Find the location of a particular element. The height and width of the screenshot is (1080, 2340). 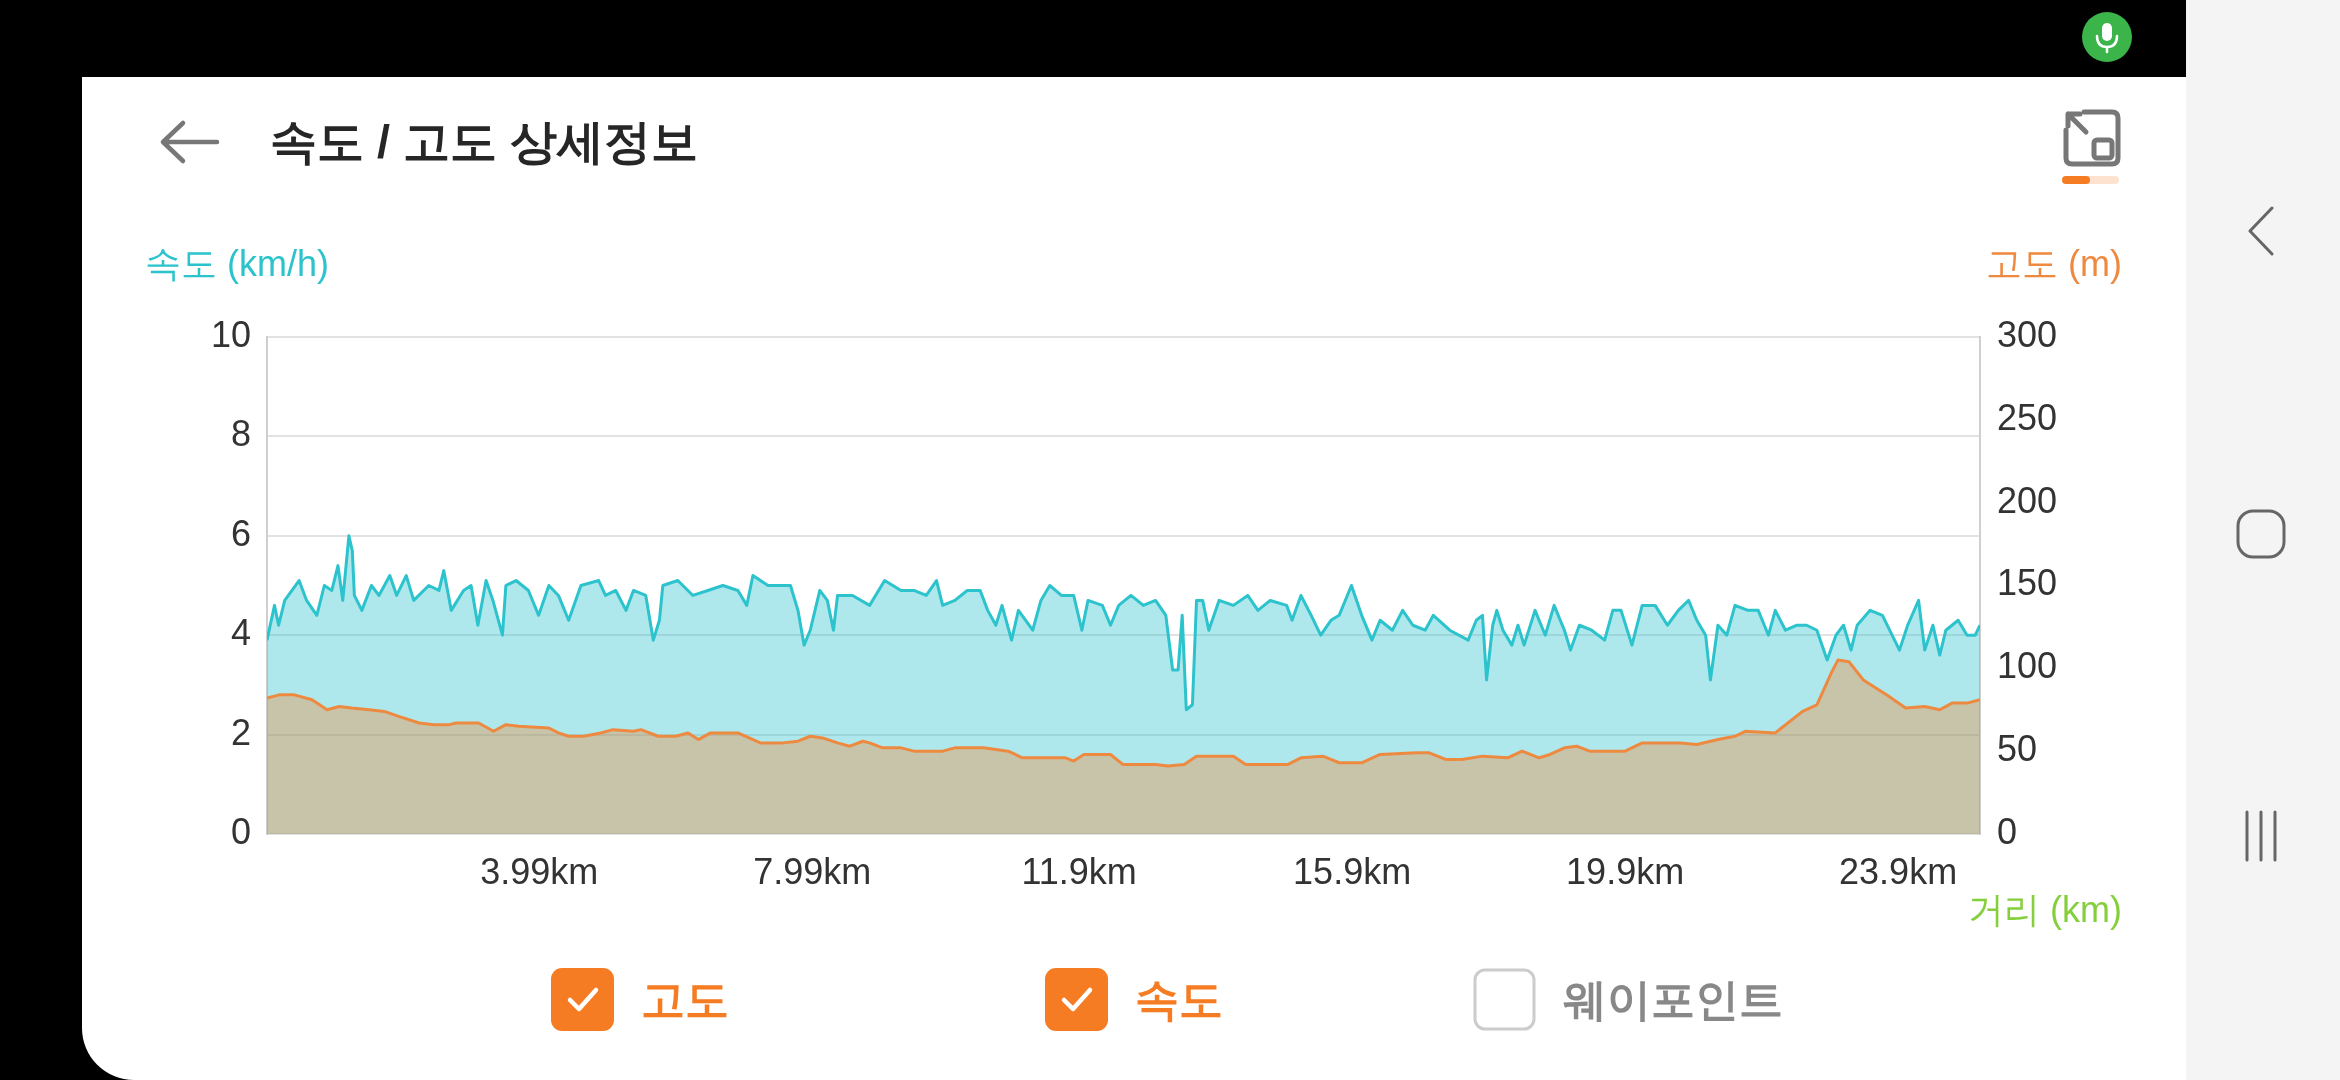

y-axis-title: 속도 (km/h) is located at coordinates (237, 263).